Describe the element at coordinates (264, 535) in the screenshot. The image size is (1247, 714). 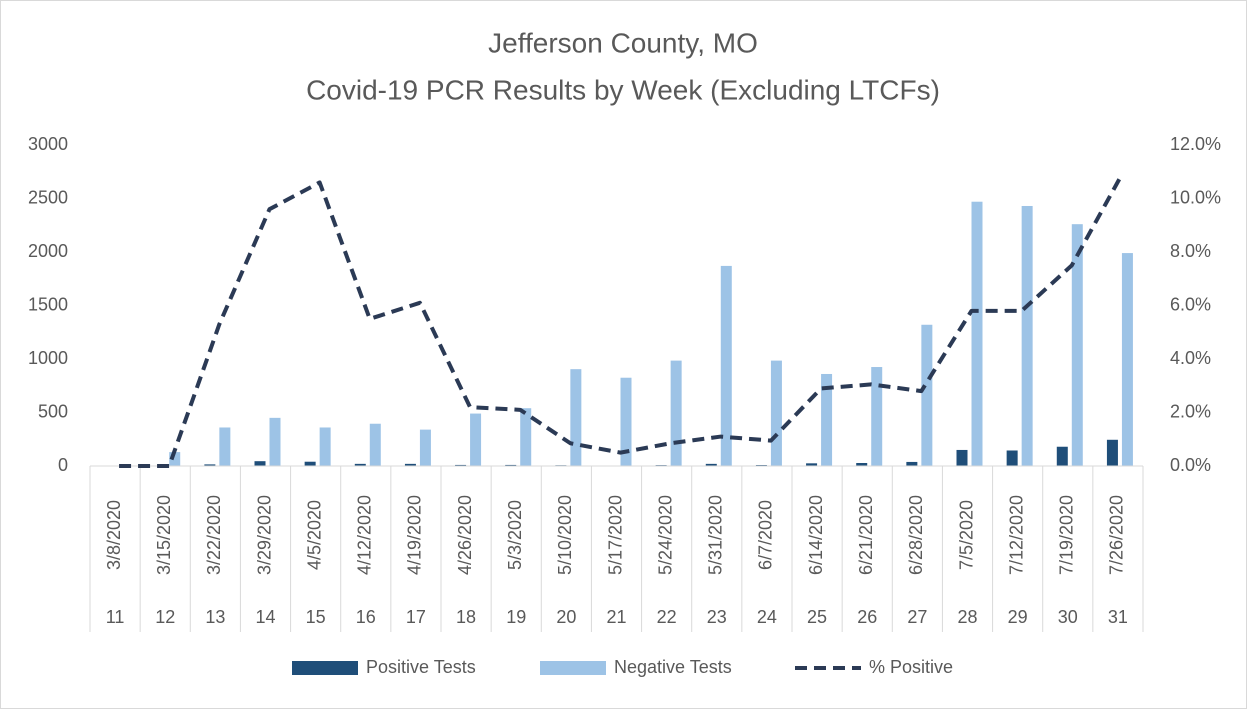
I see `x-tick-label: 3/29/2020` at that location.